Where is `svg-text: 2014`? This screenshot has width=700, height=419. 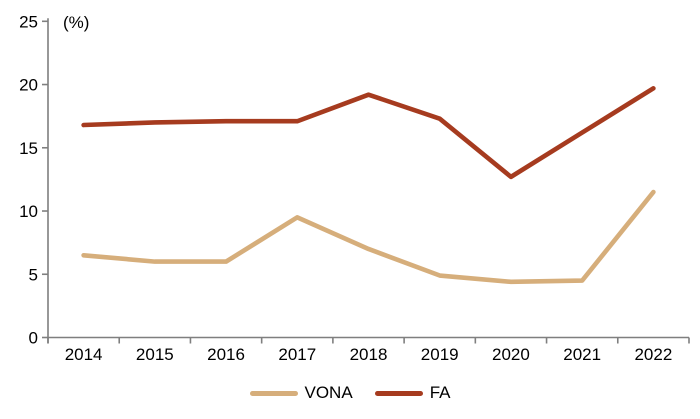
svg-text: 2014 is located at coordinates (84, 354).